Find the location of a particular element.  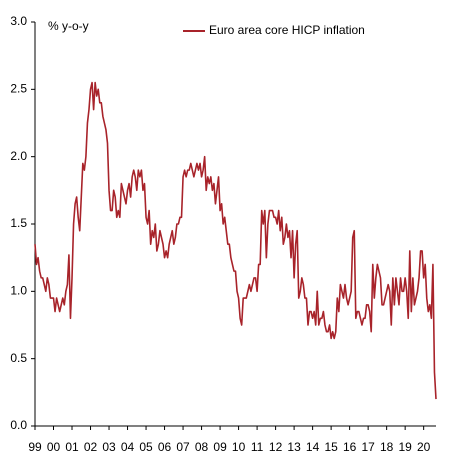

x-tick-label: 10 is located at coordinates (239, 447).